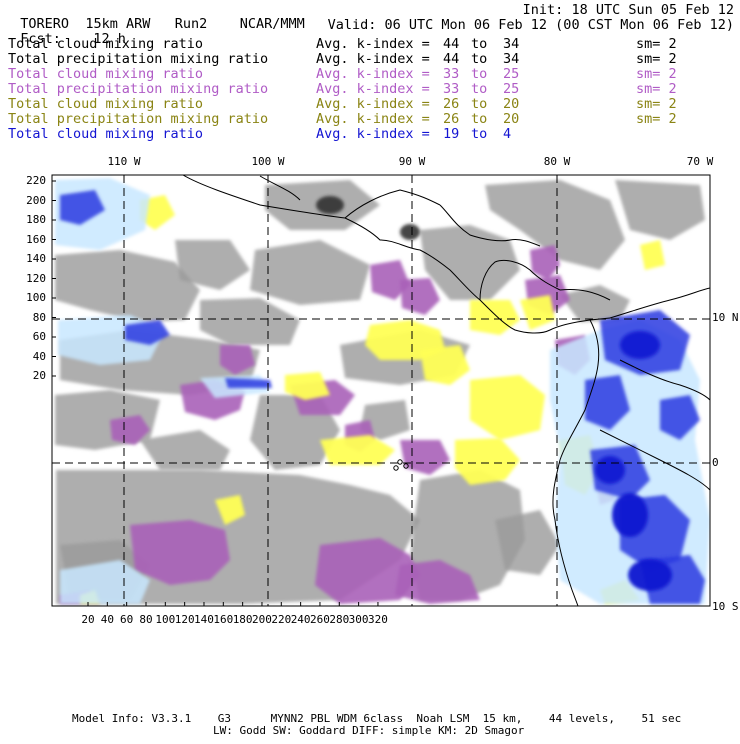 The image size is (740, 744). Describe the element at coordinates (40, 39) in the screenshot. I see `fcst-label: Fcst:` at that location.